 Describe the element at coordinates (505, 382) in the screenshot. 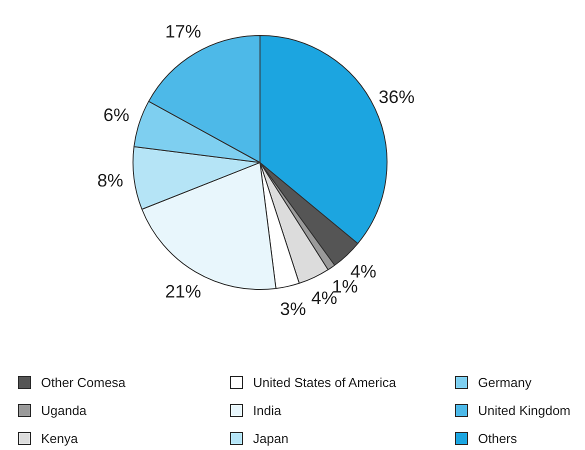

I see `legend-label: Germany` at that location.